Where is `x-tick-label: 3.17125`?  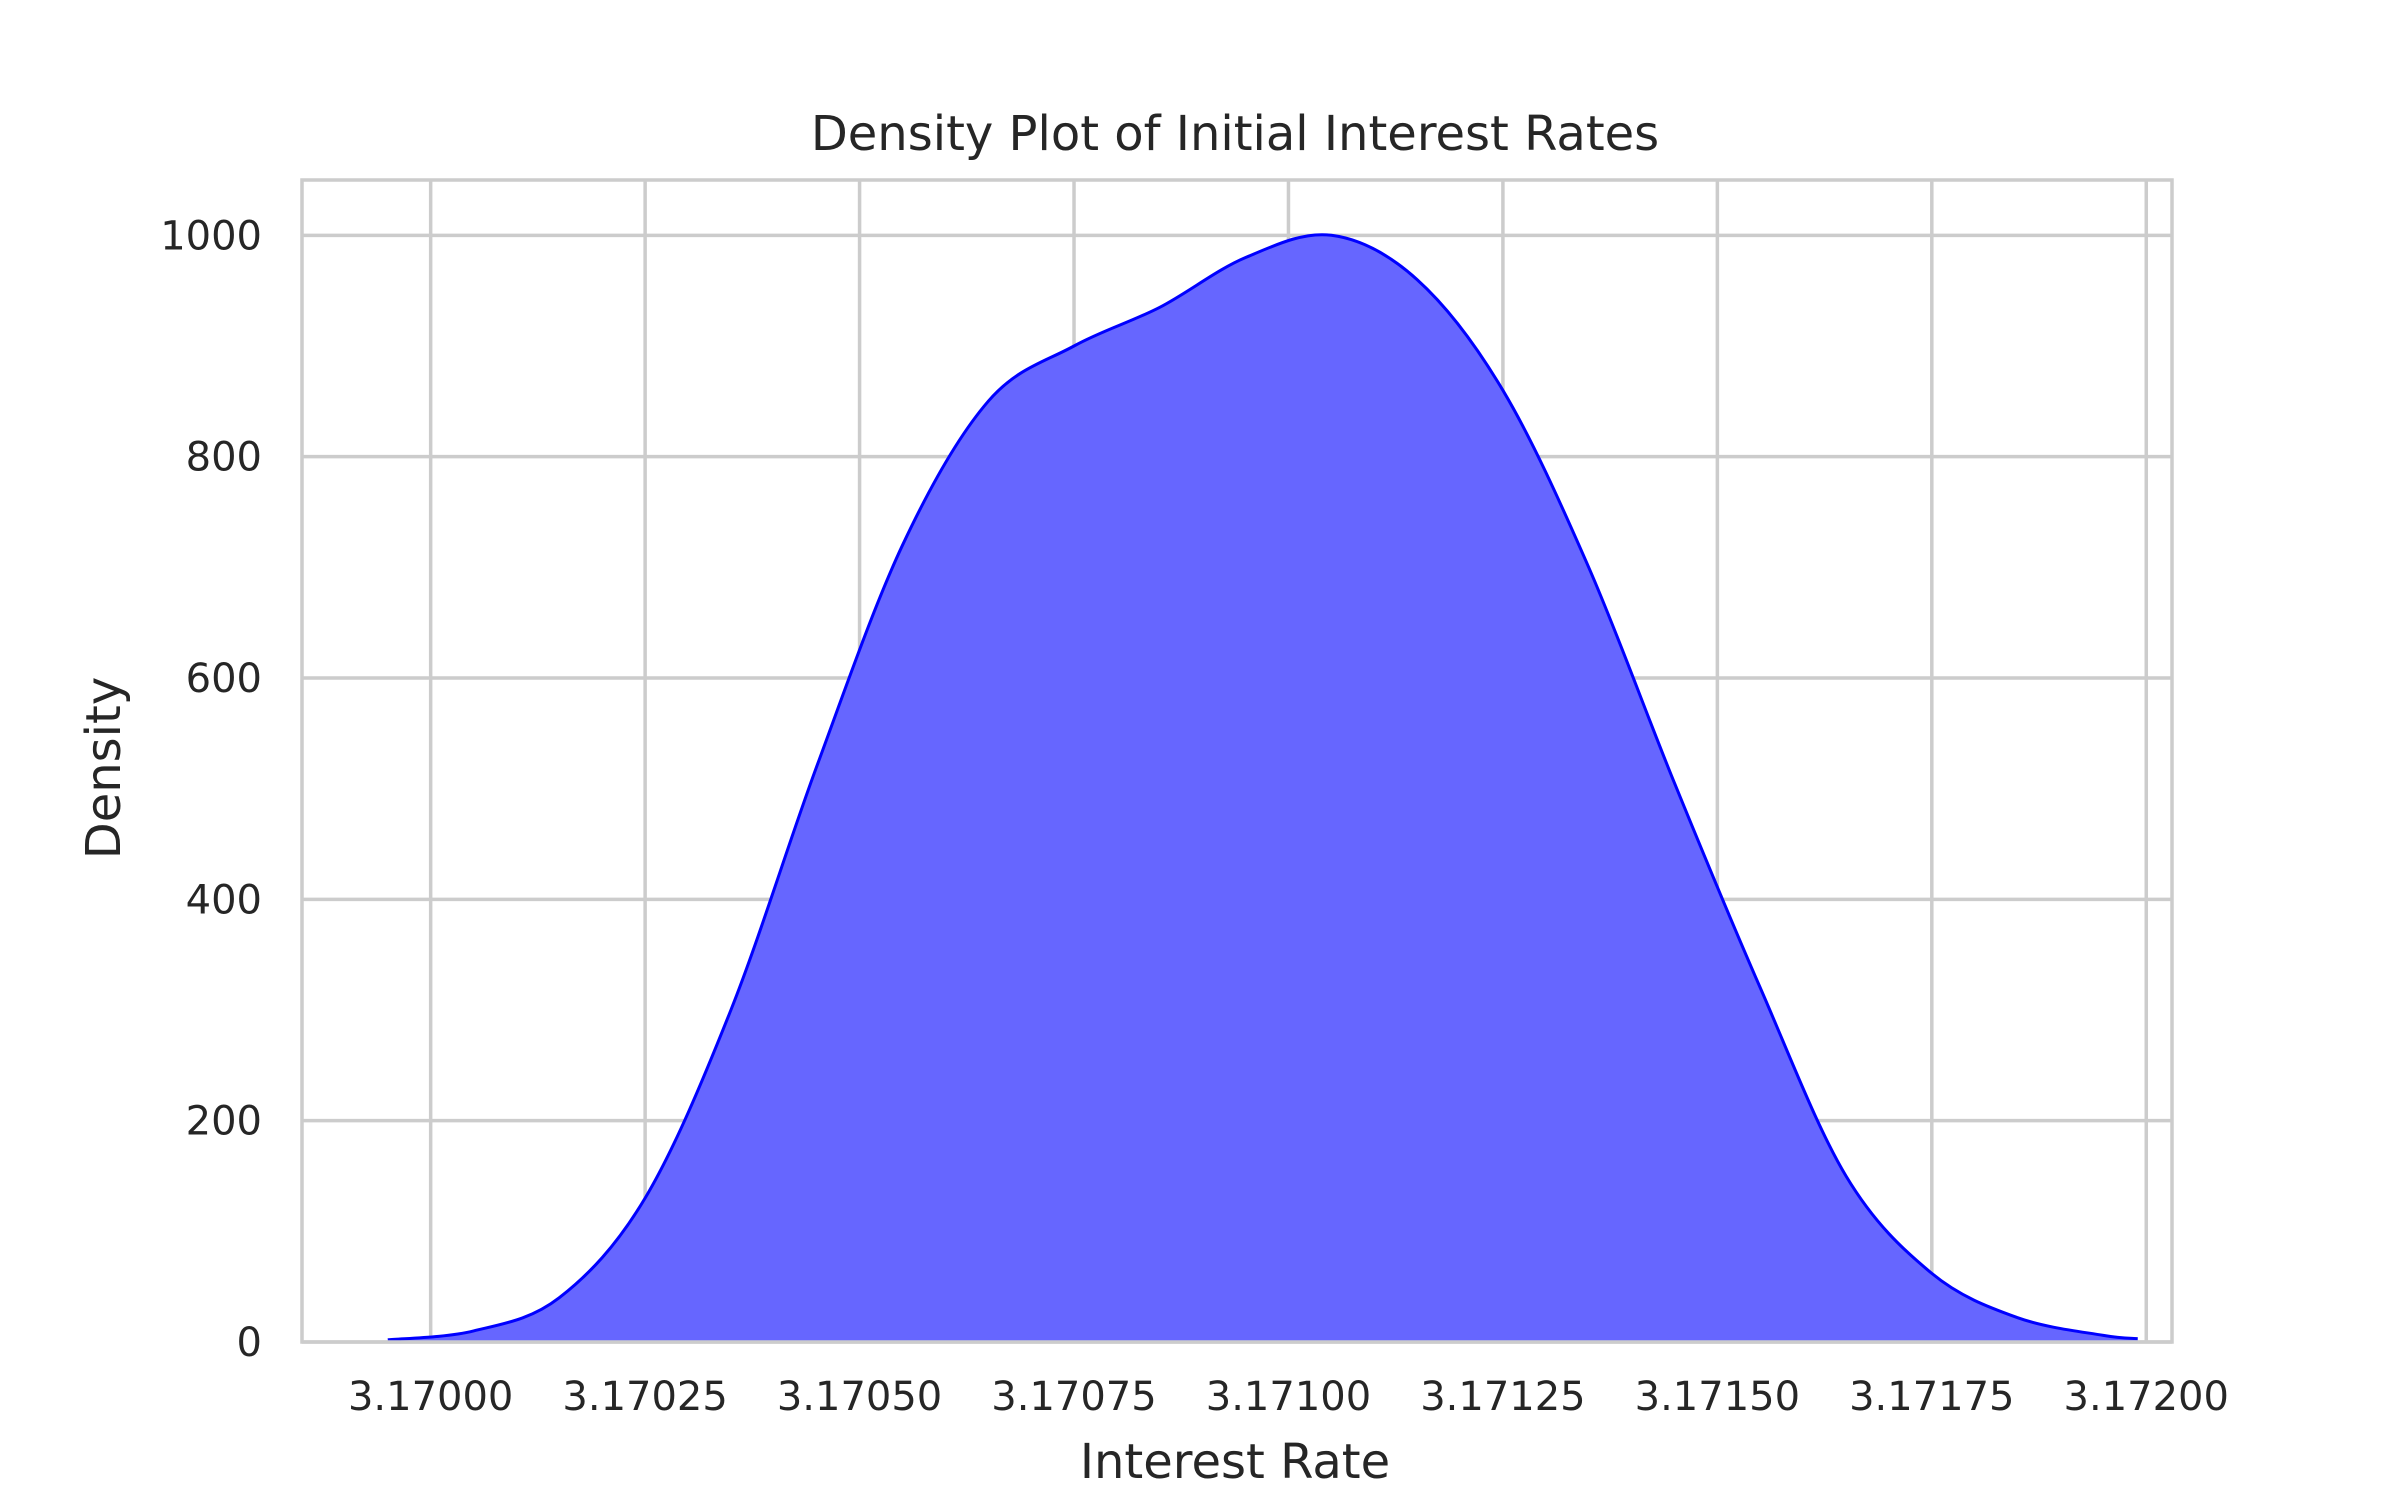 x-tick-label: 3.17125 is located at coordinates (1502, 1397).